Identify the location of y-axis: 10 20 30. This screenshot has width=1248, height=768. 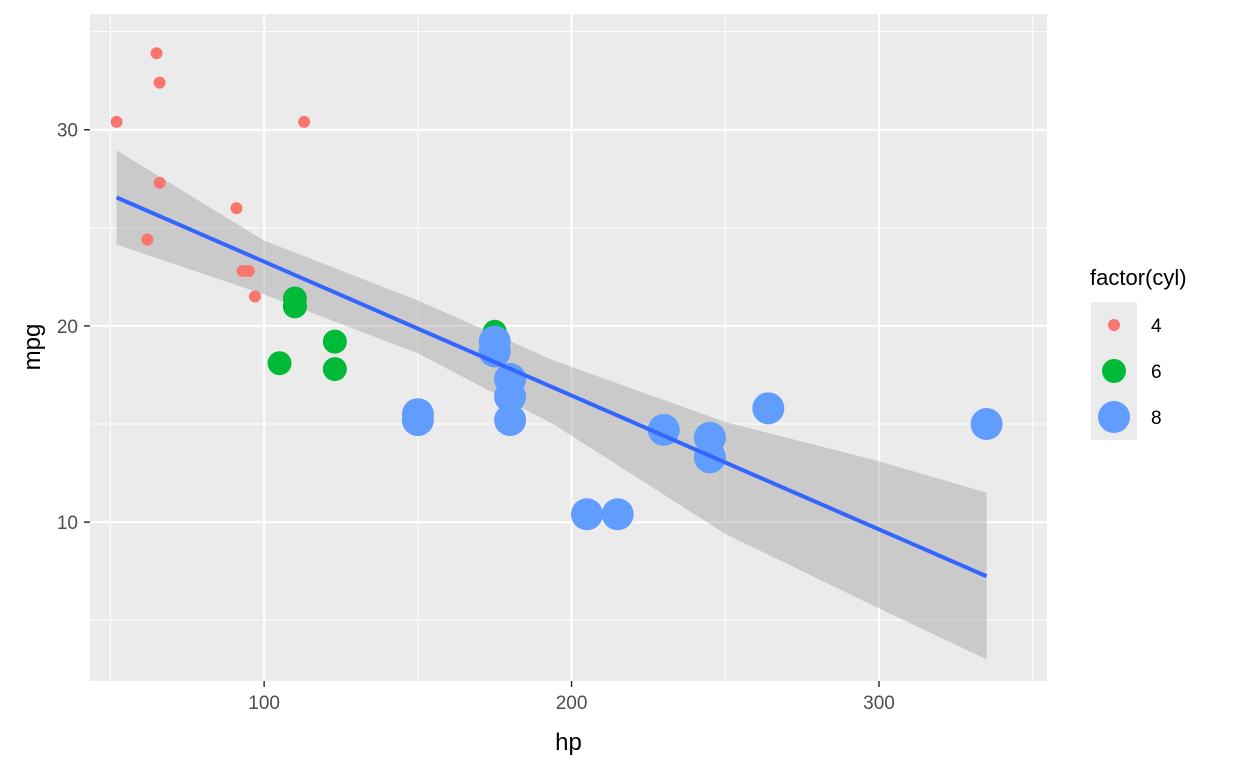
(73, 327).